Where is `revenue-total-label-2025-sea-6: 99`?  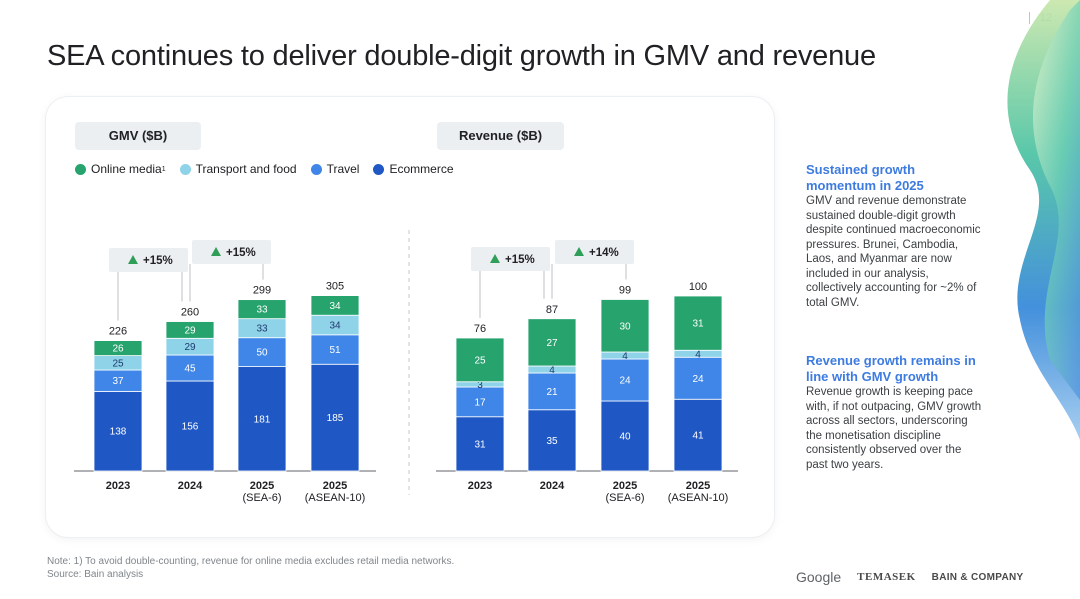
revenue-total-label-2025-sea-6: 99 is located at coordinates (625, 291).